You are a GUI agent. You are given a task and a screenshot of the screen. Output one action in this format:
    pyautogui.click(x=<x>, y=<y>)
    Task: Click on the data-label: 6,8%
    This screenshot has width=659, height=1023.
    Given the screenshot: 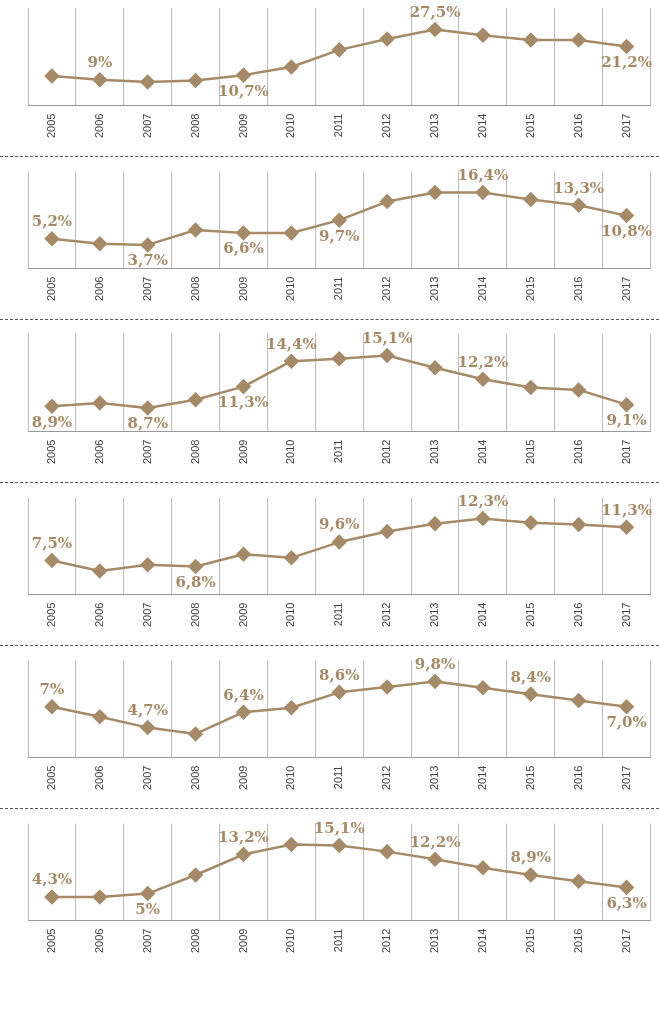 What is the action you would take?
    pyautogui.click(x=195, y=581)
    